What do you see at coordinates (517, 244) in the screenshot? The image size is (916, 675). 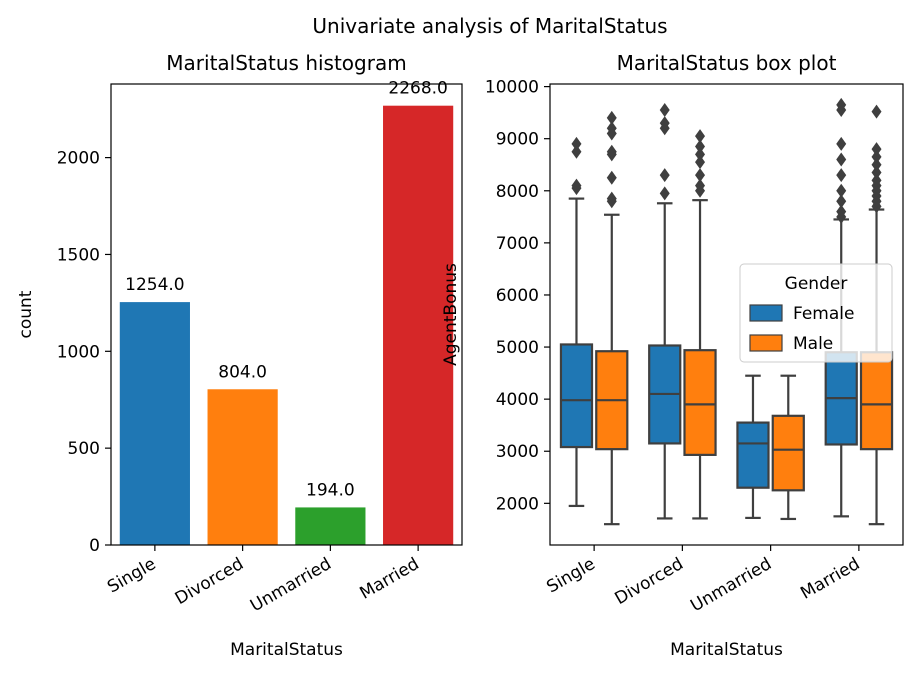 I see `y-tick-label: 7000` at bounding box center [517, 244].